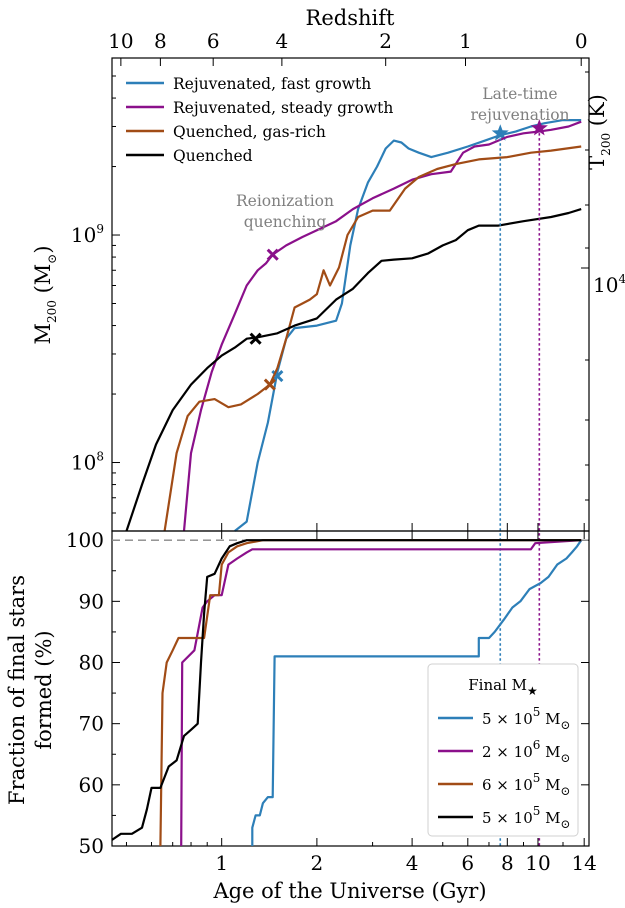 The image size is (625, 908). I want to click on top-y-tick-label-0: 10⁸, so click(87, 462).